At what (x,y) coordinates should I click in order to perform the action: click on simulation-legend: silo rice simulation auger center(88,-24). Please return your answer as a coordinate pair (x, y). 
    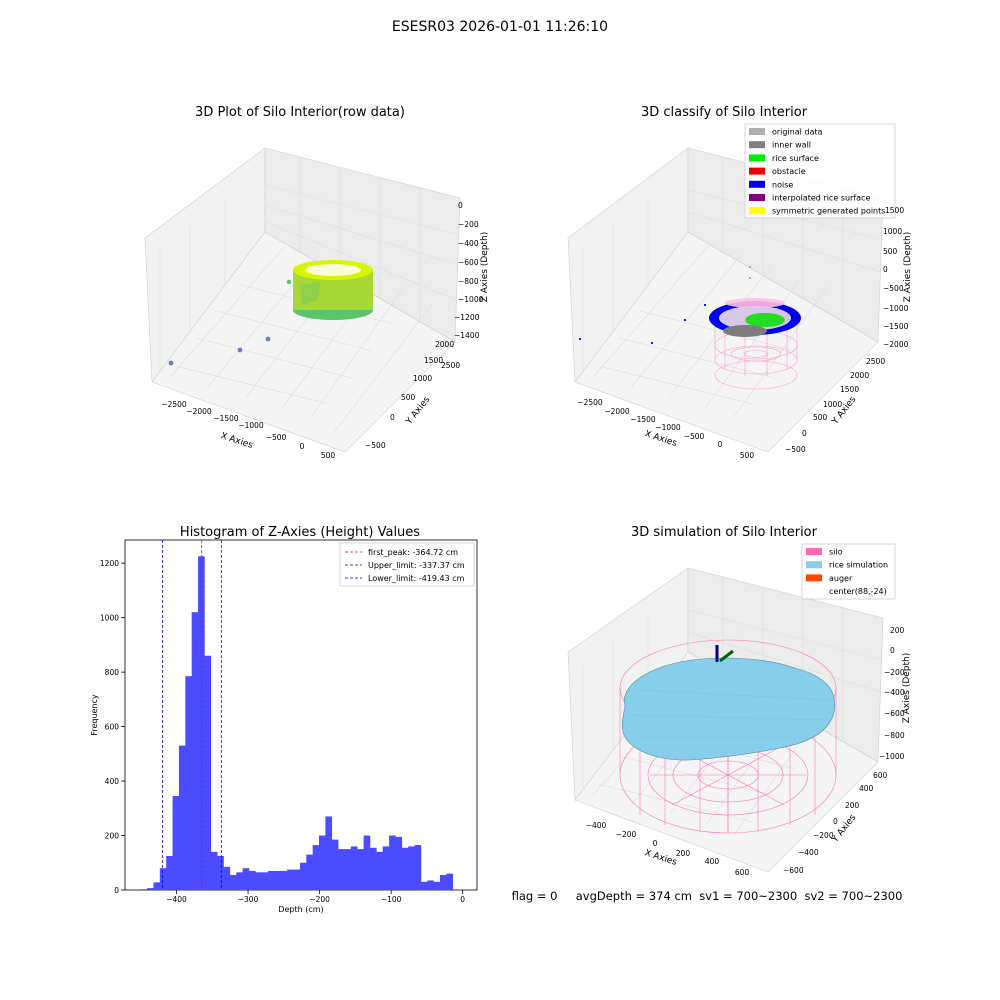
    Looking at the image, I should click on (848, 571).